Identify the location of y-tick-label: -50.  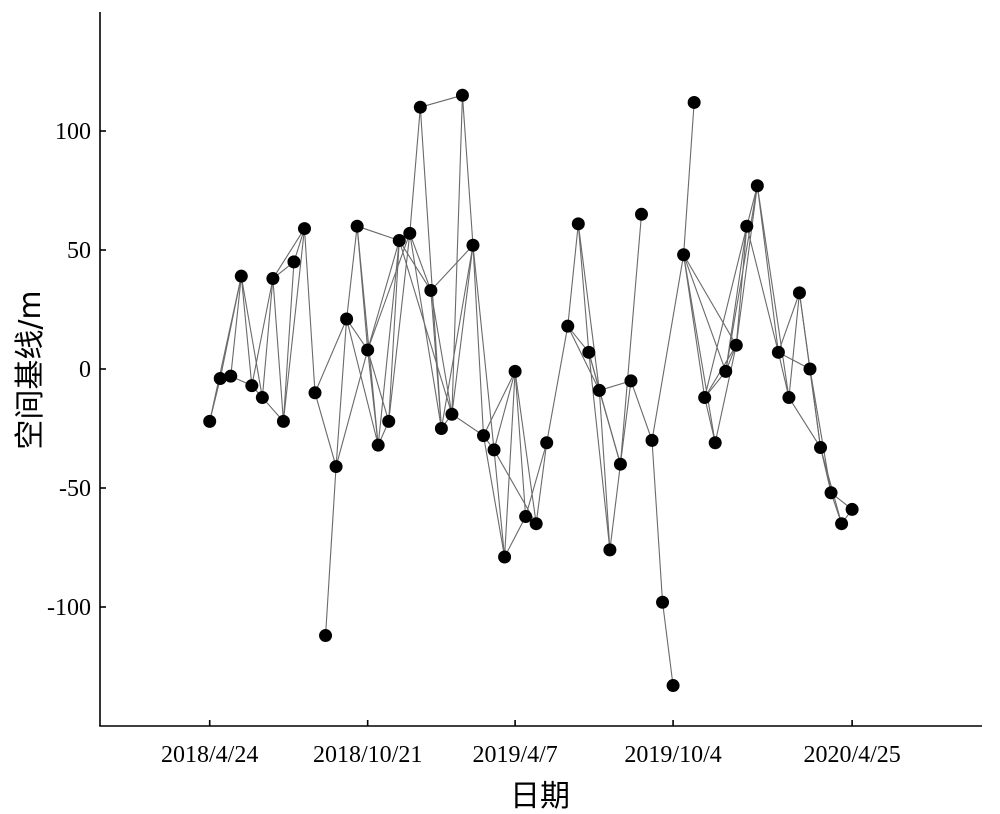
(75, 489).